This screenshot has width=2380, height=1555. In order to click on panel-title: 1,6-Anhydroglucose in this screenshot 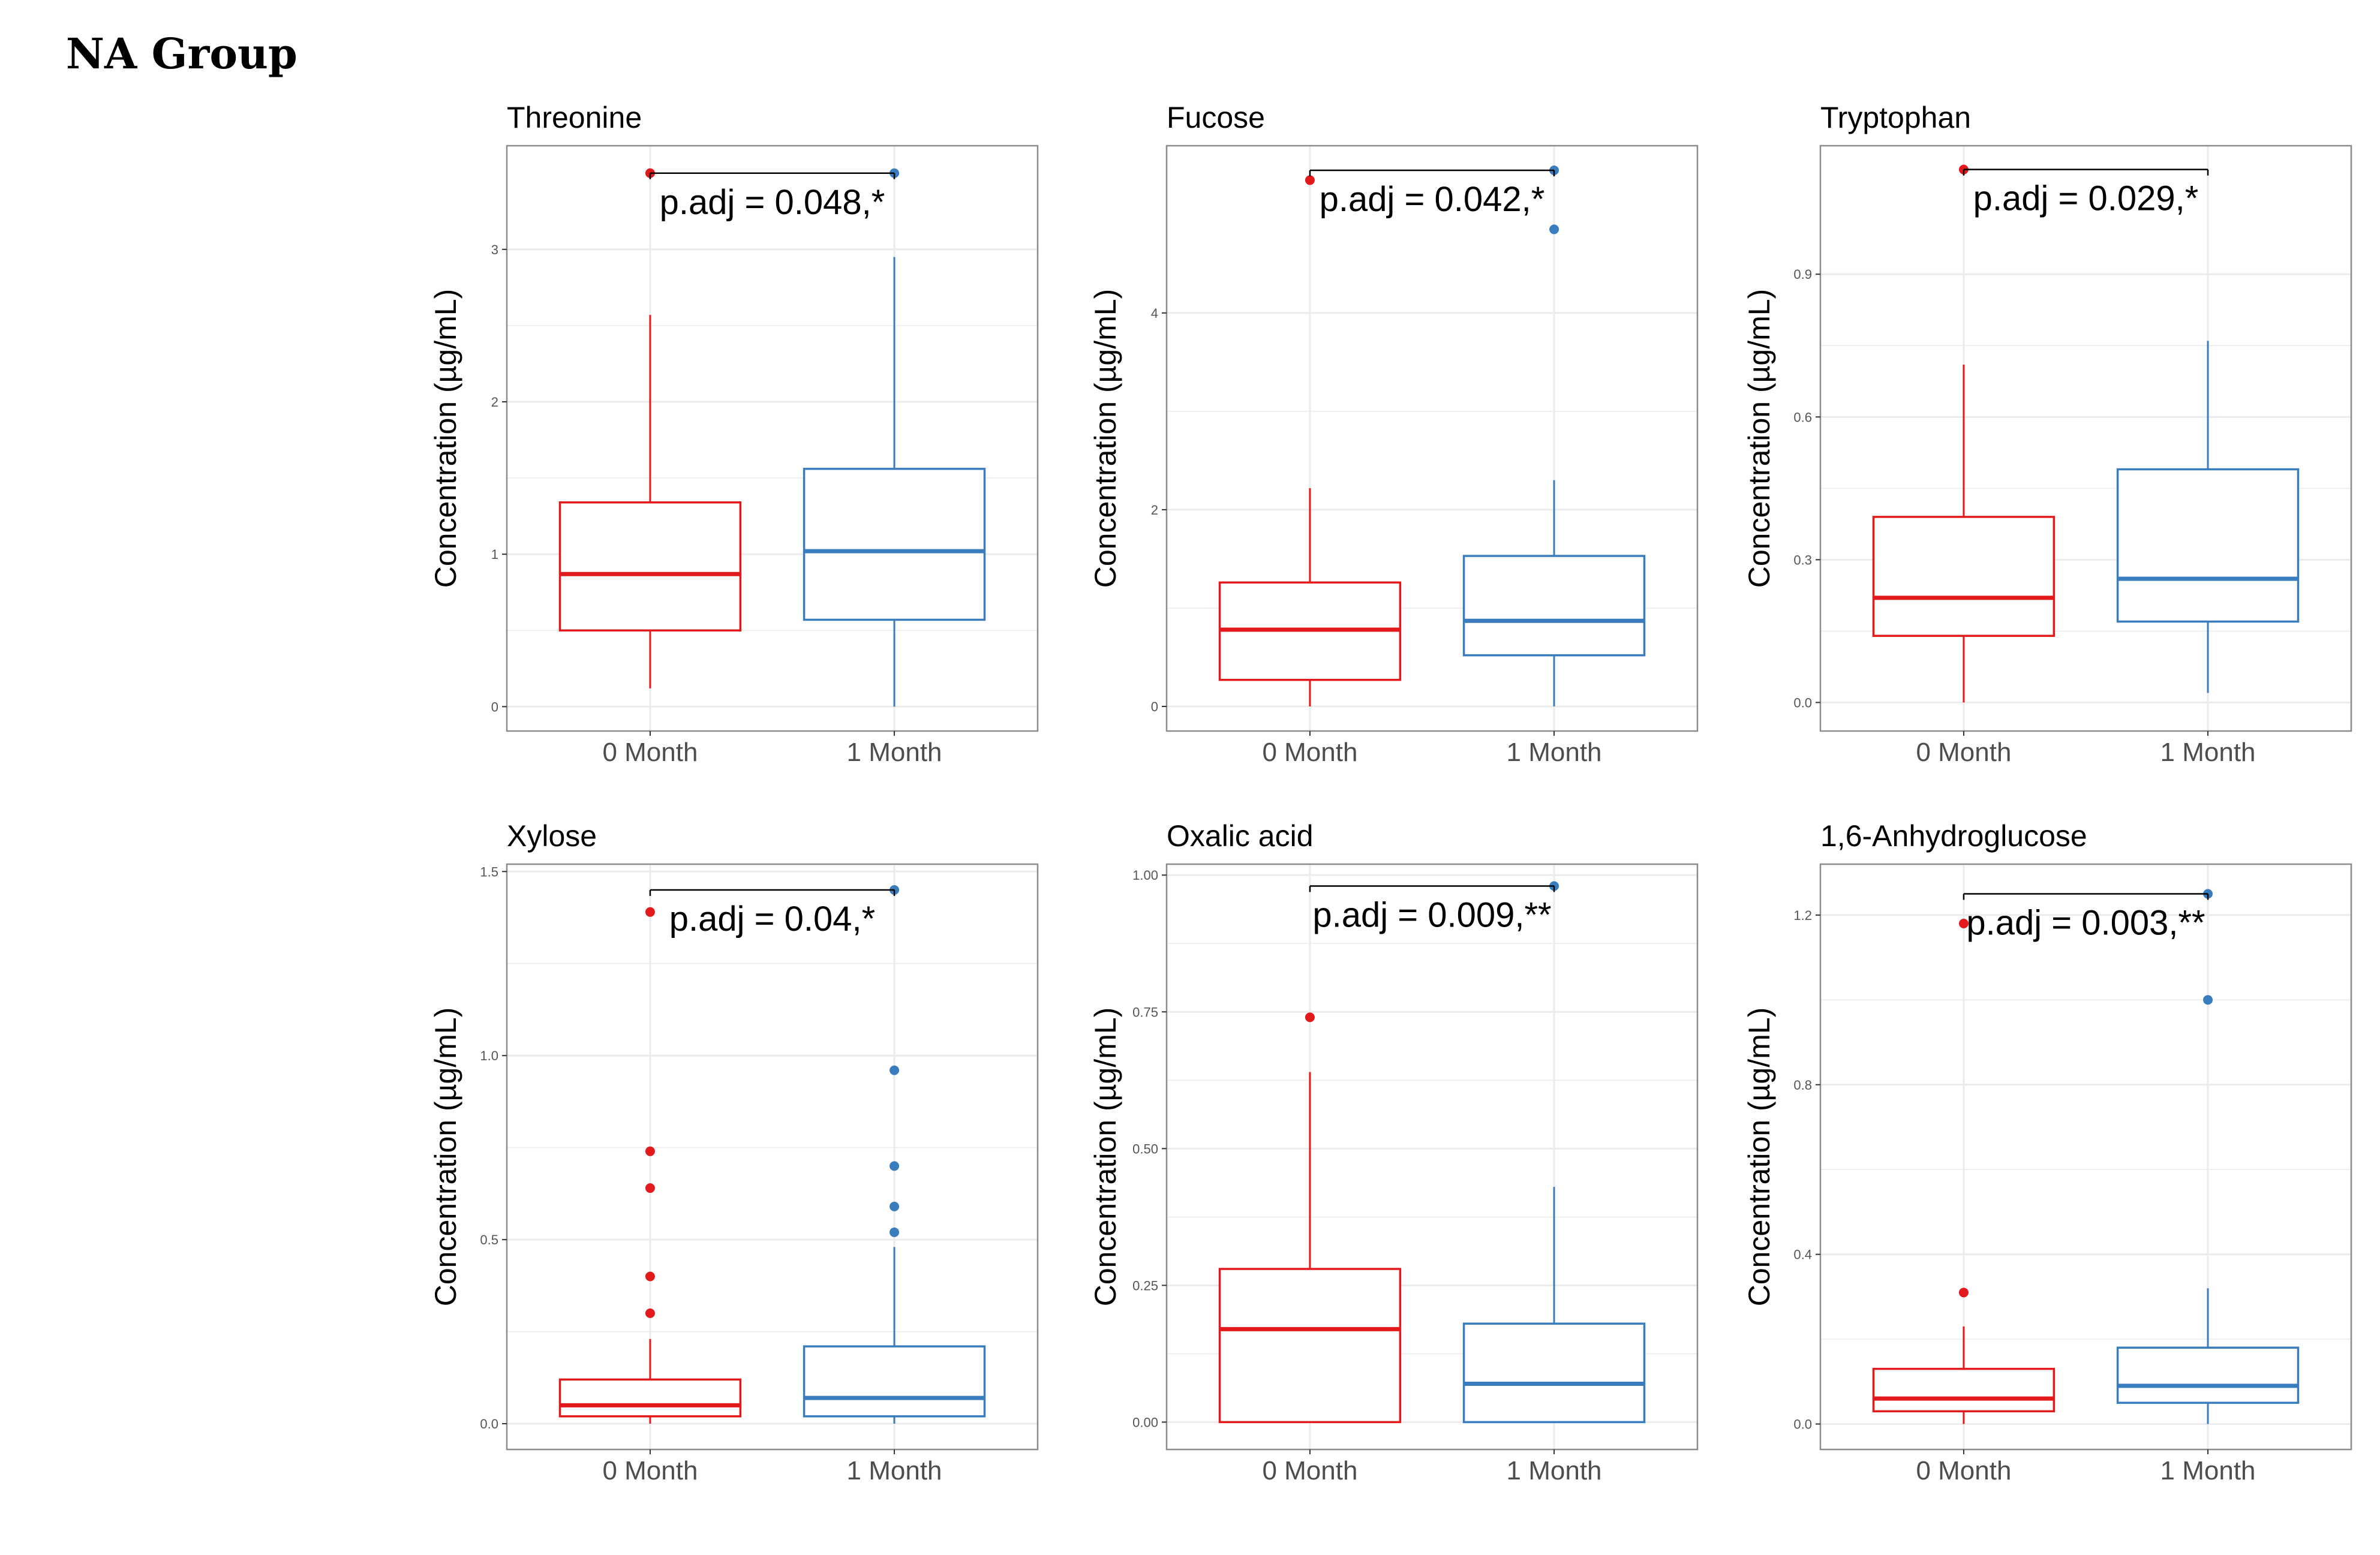, I will do `click(1954, 836)`.